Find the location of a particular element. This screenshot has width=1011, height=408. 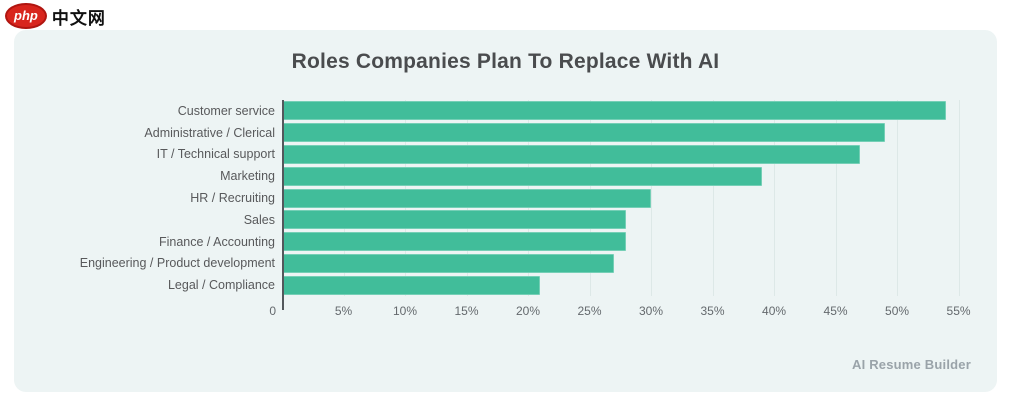

x-tick-label: 45% is located at coordinates (835, 311).